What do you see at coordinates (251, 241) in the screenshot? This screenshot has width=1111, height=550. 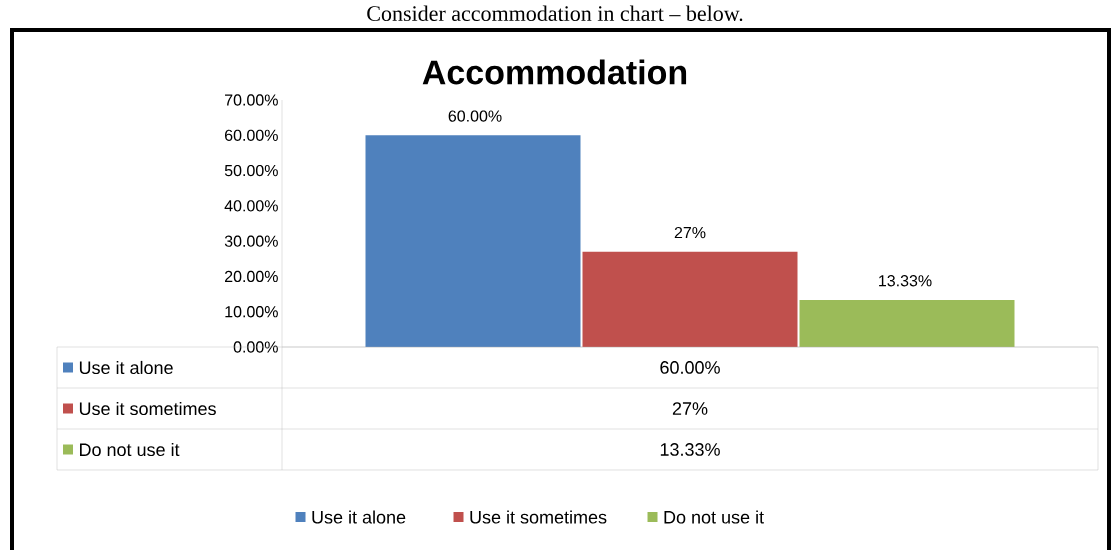 I see `y-tick-label: 30.00%` at bounding box center [251, 241].